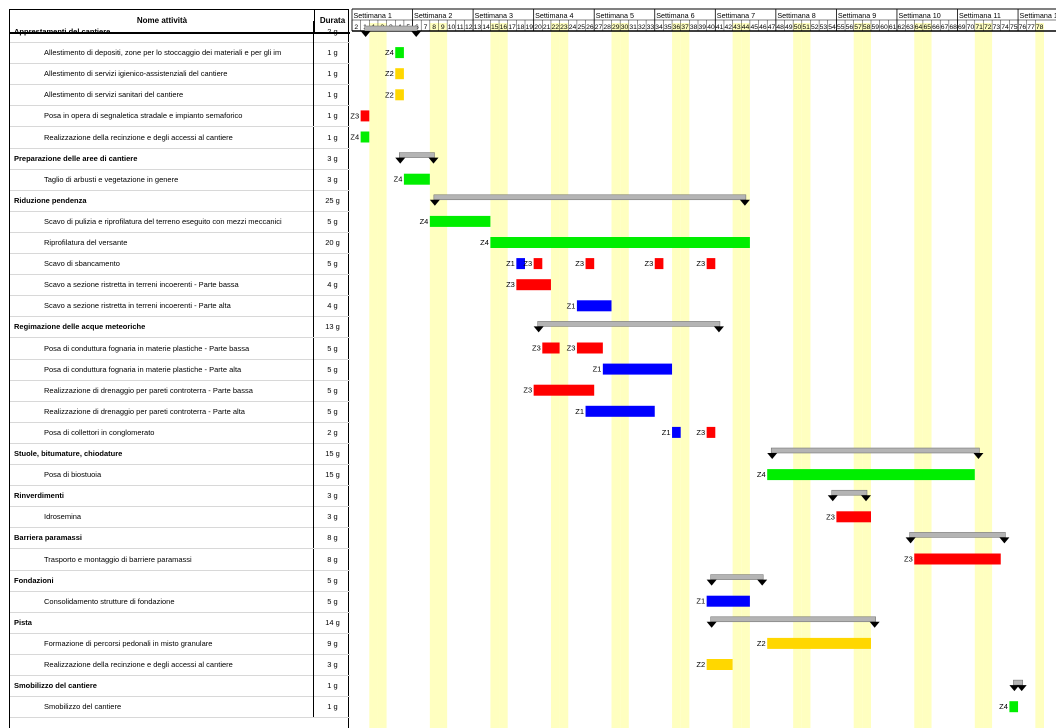  Describe the element at coordinates (180, 580) in the screenshot. I see `group-row: Fondazioni 5 g` at that location.